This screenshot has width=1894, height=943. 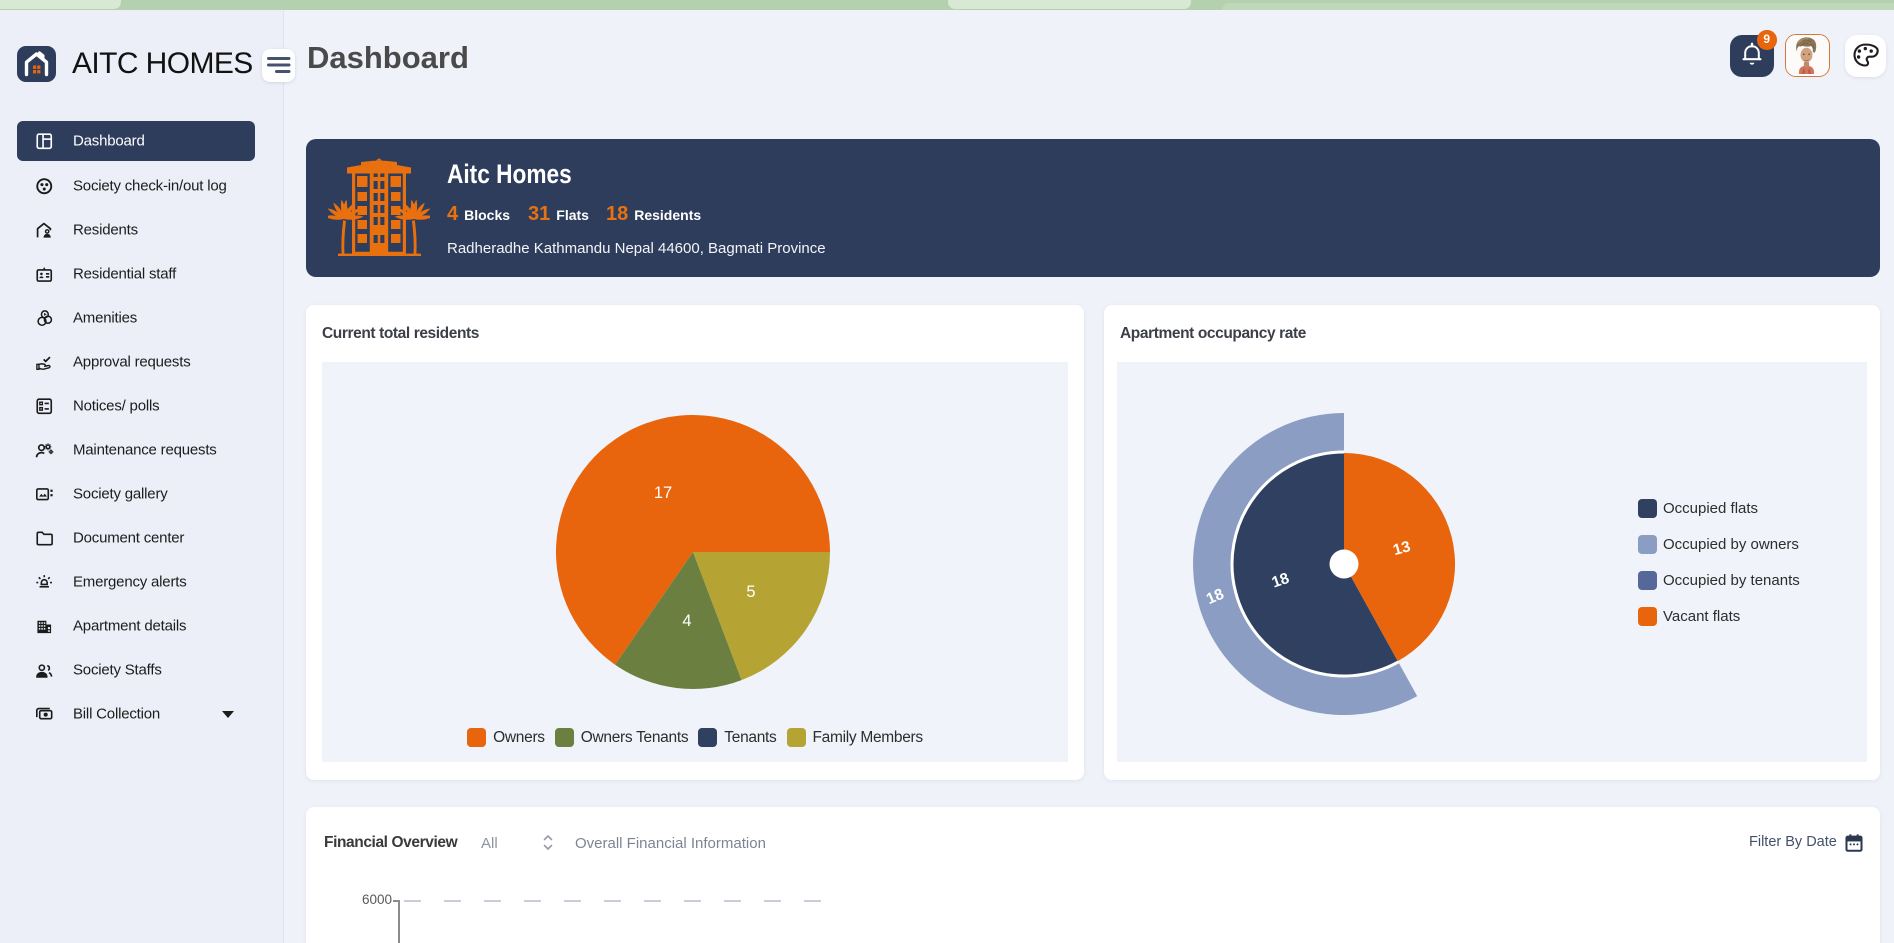 What do you see at coordinates (1401, 548) in the screenshot?
I see `svg-text: 13` at bounding box center [1401, 548].